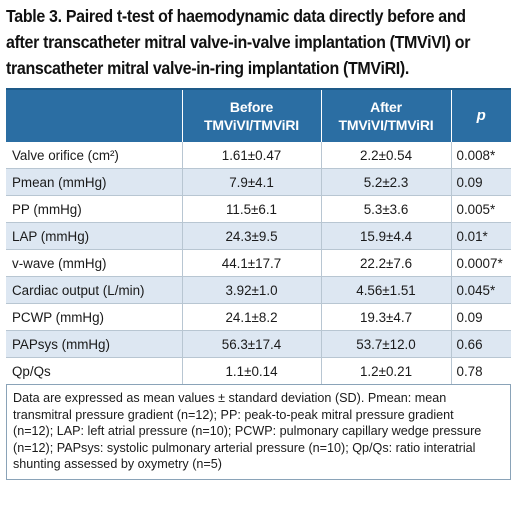  I want to click on header-parameter, so click(94, 115).